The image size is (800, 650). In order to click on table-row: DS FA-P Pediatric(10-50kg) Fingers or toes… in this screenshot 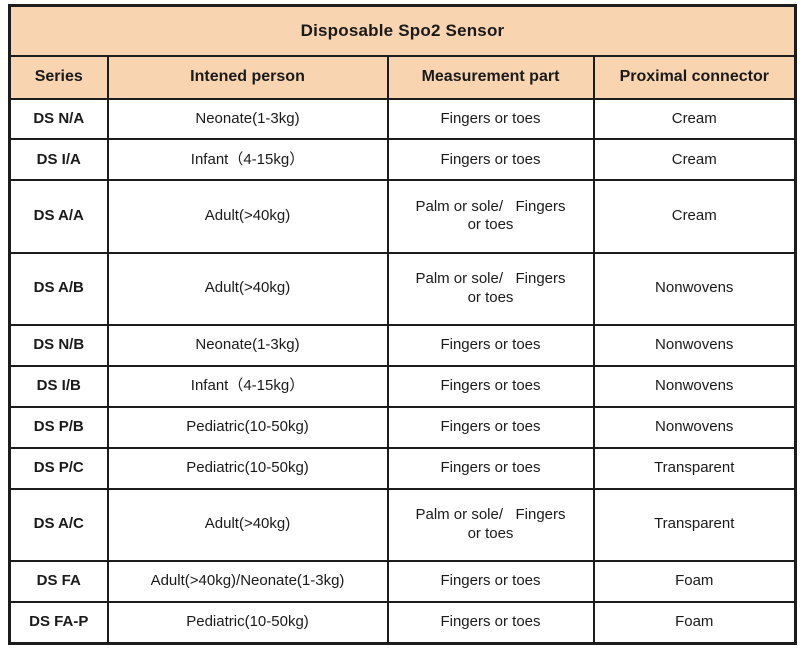, I will do `click(402, 622)`.